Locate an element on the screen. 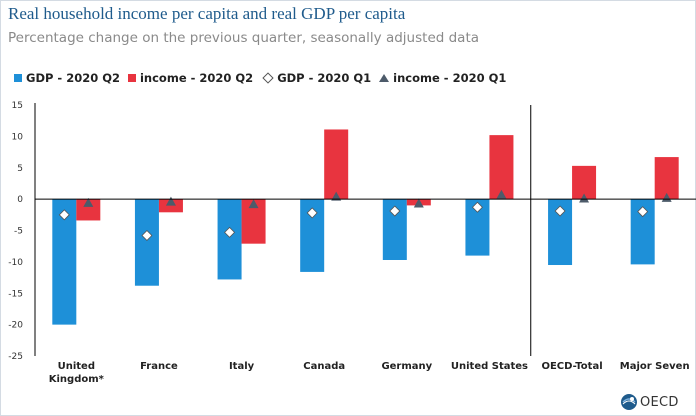  legend-item-gdp-q2: GDP - 2020 Q2 is located at coordinates (67, 78).